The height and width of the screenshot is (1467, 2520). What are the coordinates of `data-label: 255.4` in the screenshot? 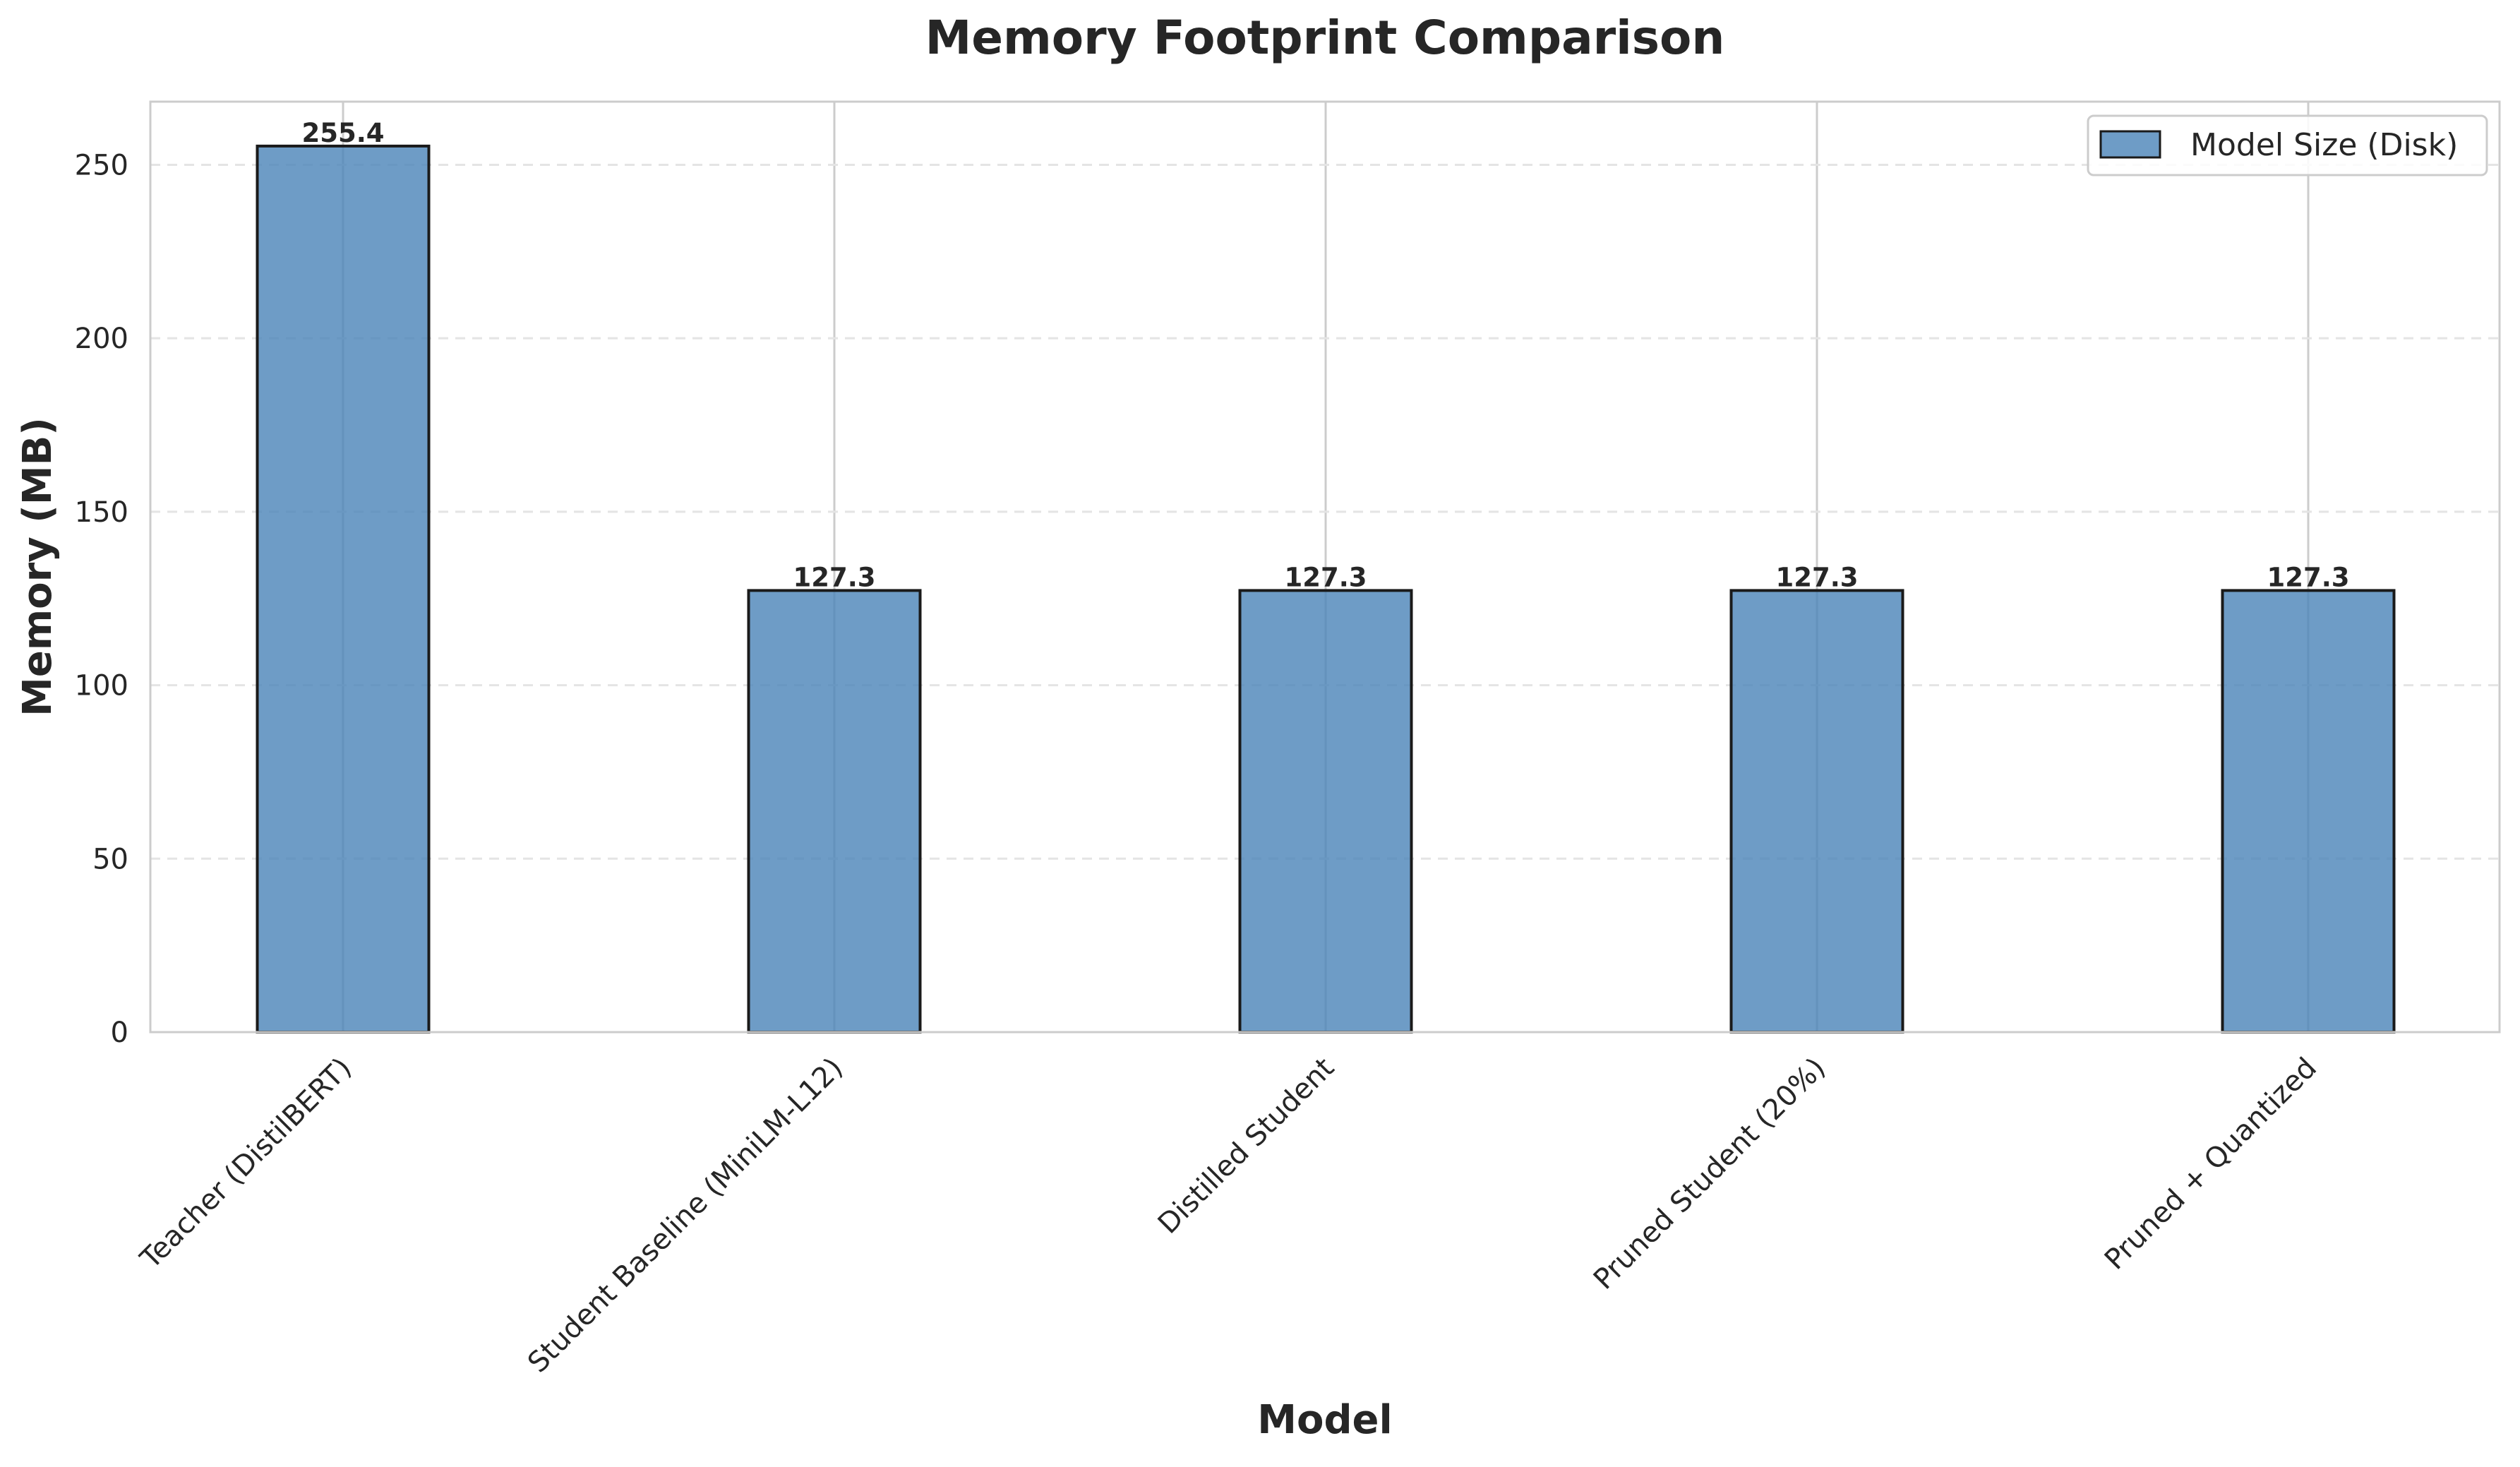 It's located at (343, 133).